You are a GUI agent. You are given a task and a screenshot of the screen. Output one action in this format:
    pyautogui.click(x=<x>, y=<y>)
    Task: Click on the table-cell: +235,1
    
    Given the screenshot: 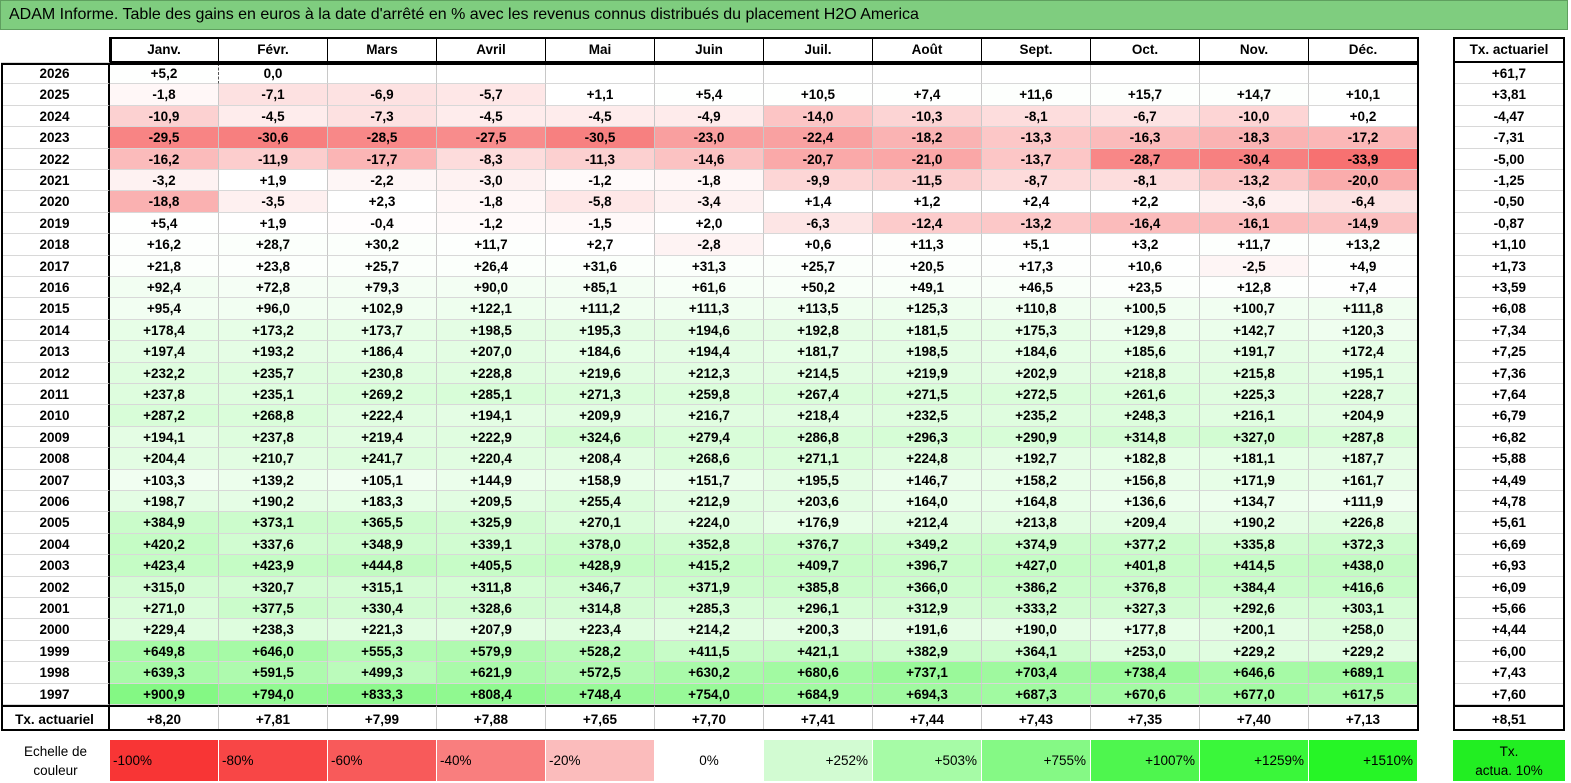 What is the action you would take?
    pyautogui.click(x=273, y=395)
    